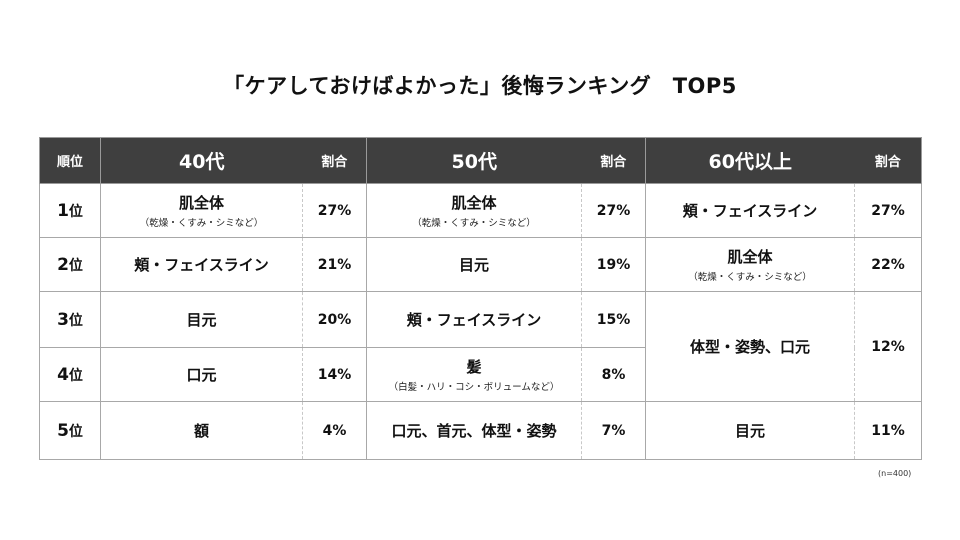 This screenshot has height=540, width=960. I want to click on pct-cell-40s: 20%, so click(334, 319).